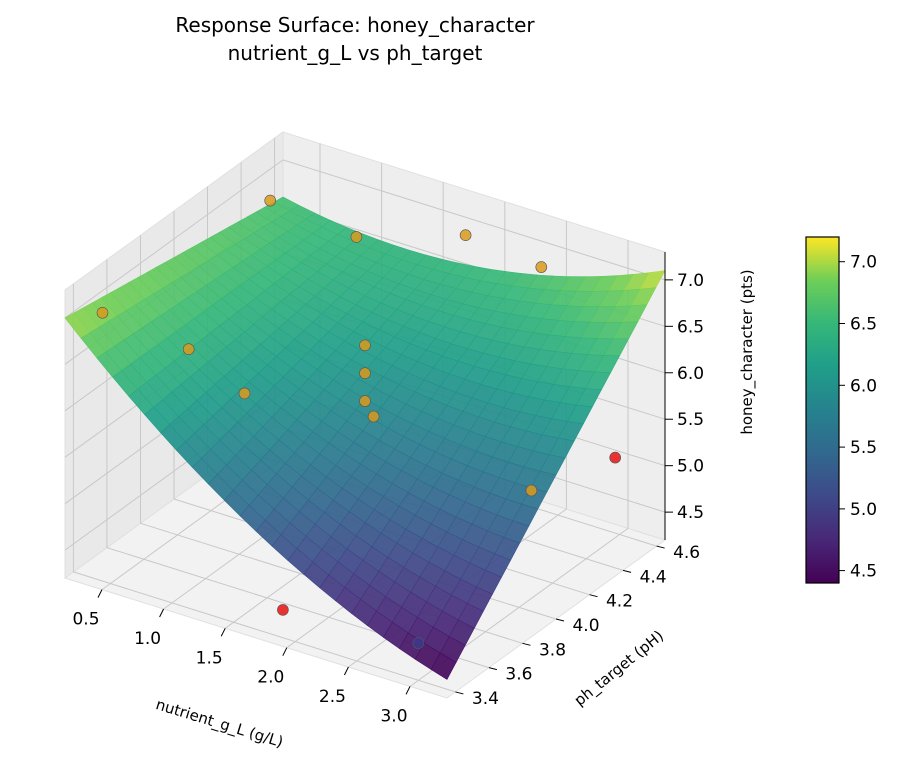  Describe the element at coordinates (863, 572) in the screenshot. I see `colorbar-tick-label: 4.5` at that location.